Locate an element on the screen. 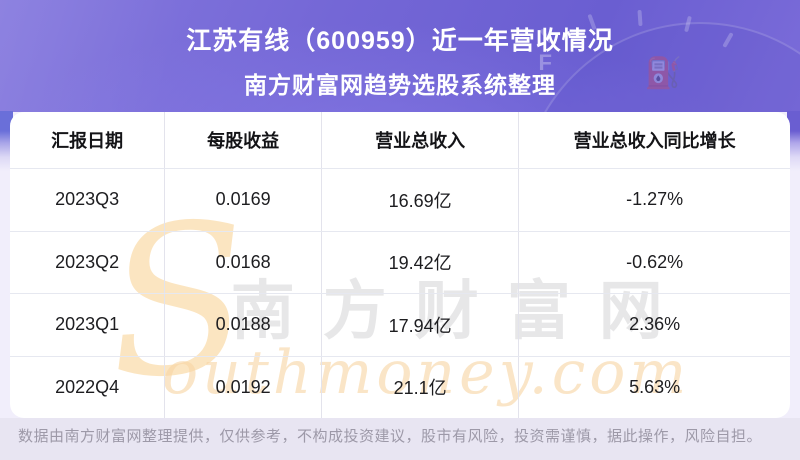 The width and height of the screenshot is (800, 460). cell-total-revenue: 16.69亿 is located at coordinates (421, 200).